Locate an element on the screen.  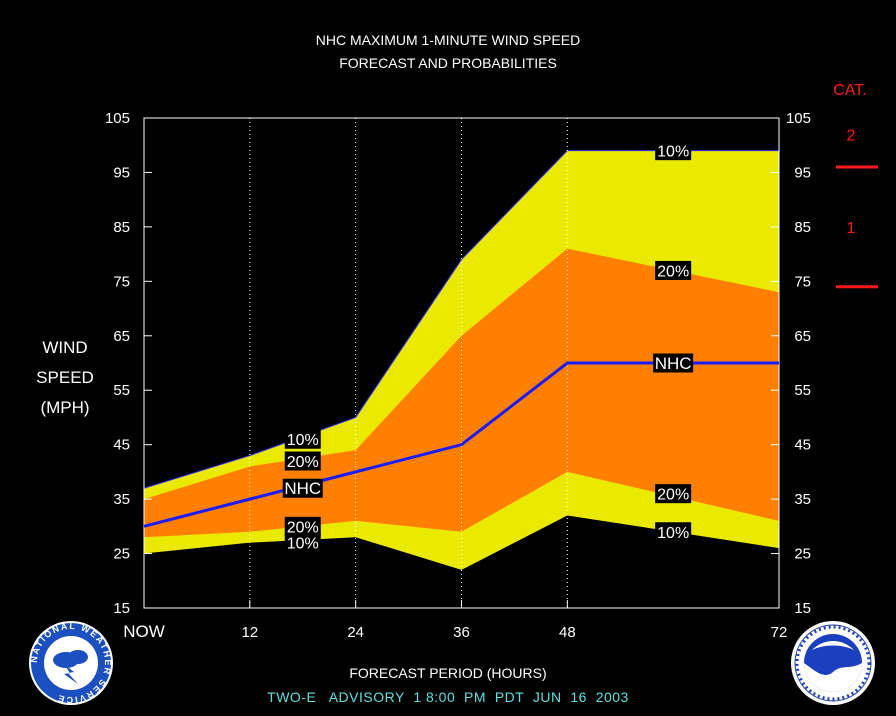
y-axis-label-line-1: WIND is located at coordinates (65, 347).